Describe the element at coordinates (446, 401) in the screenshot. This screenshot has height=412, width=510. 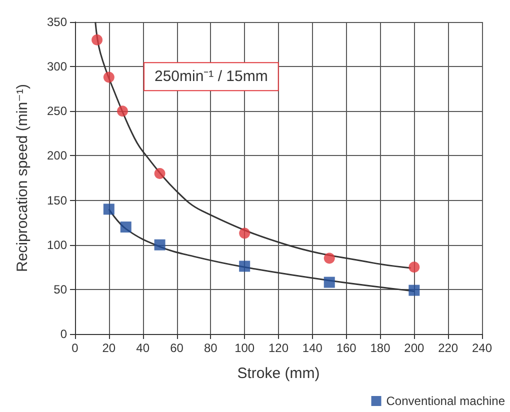
I see `legend-label: Conventional machine` at that location.